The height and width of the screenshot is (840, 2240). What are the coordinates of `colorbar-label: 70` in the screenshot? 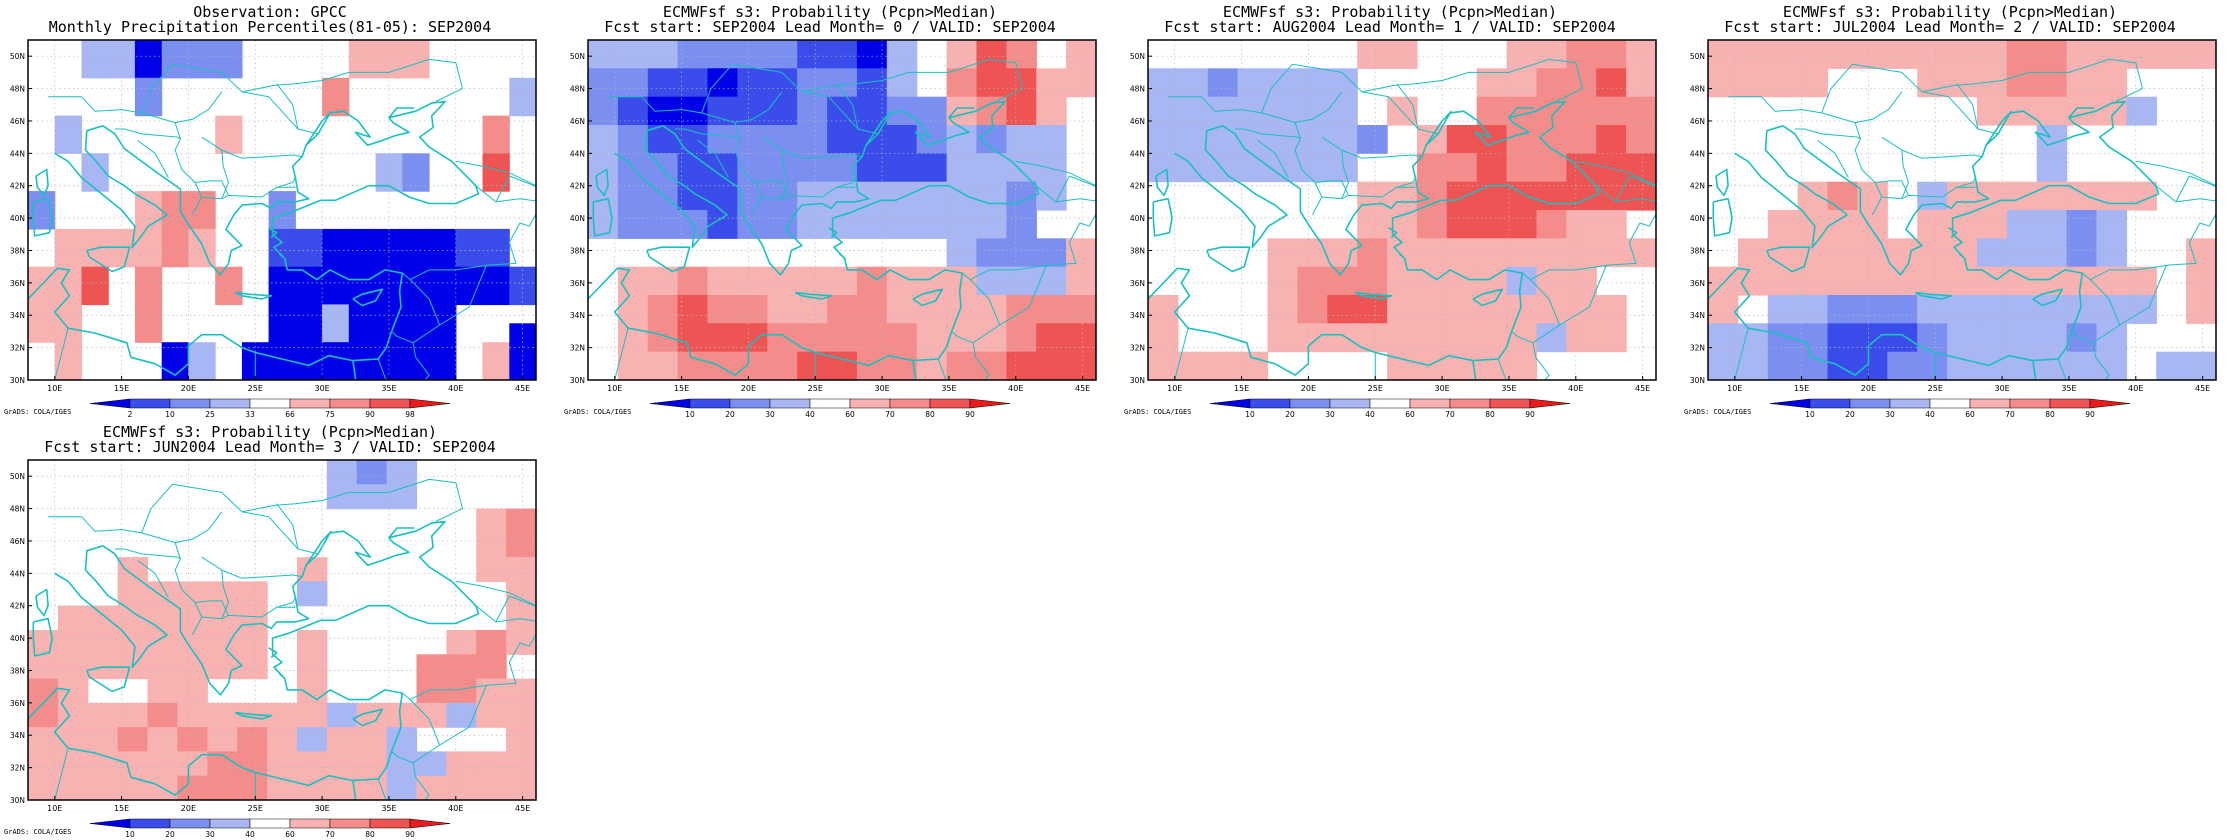 It's located at (330, 834).